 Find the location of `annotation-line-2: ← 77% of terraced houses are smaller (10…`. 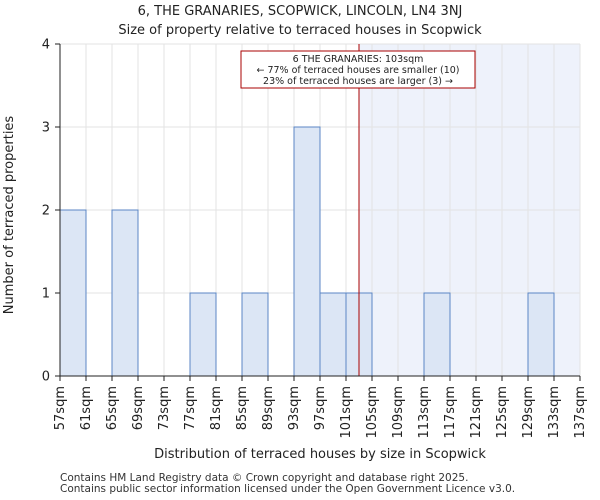

annotation-line-2: ← 77% of terraced houses are smaller (10… is located at coordinates (357, 70).